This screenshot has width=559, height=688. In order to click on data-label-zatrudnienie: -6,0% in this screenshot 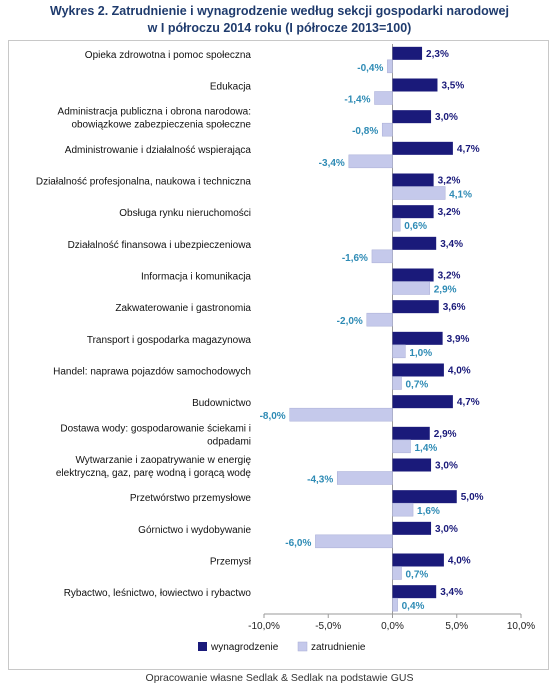, I will do `click(298, 543)`.